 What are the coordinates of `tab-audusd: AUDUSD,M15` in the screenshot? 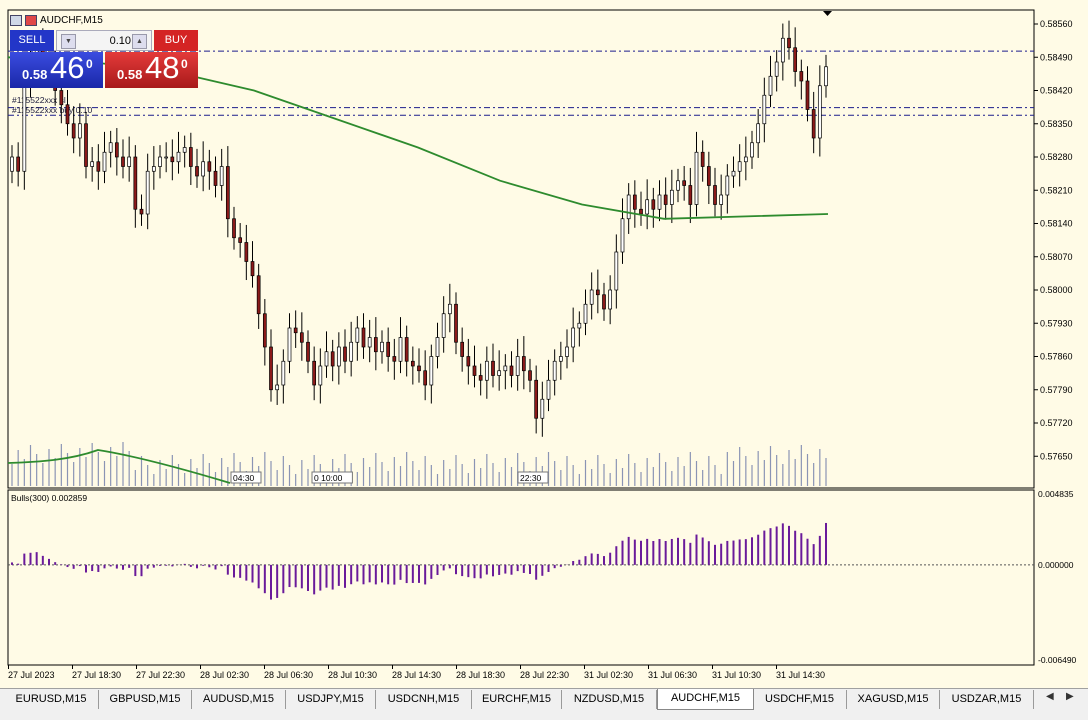 It's located at (239, 699).